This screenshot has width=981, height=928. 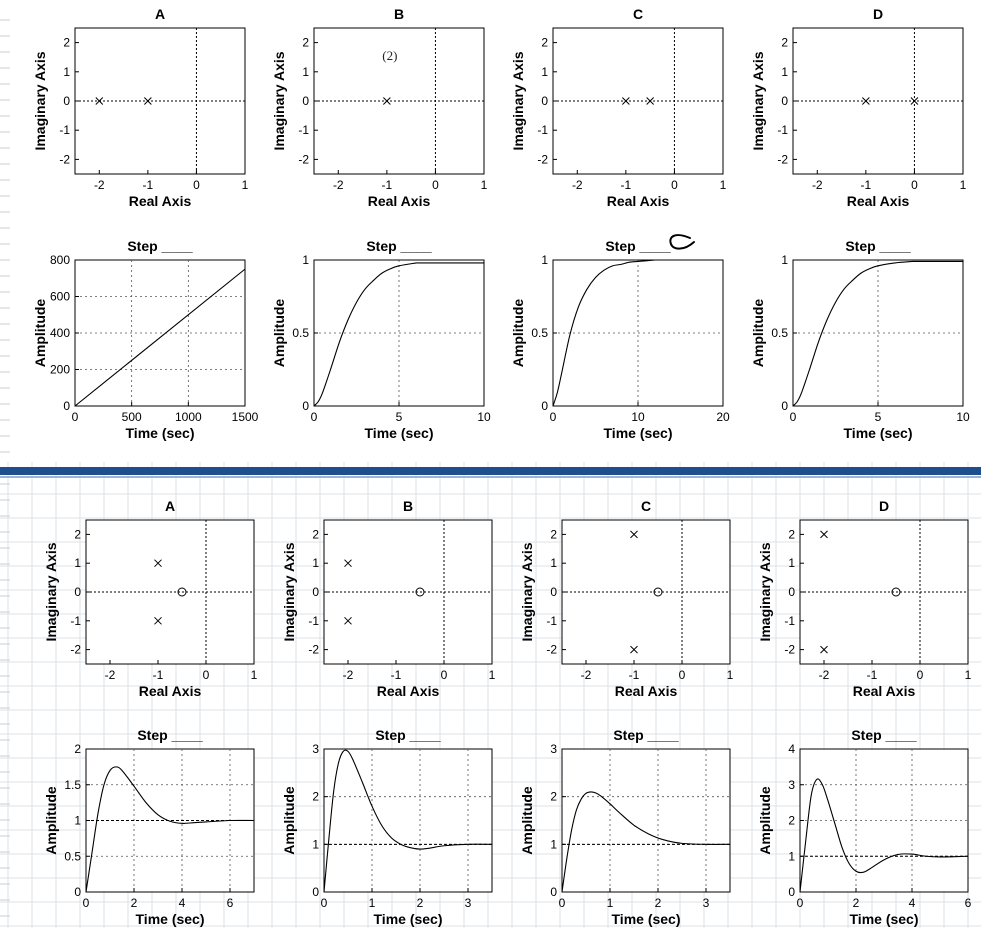 What do you see at coordinates (682, 242) in the screenshot?
I see `handwritten-mark` at bounding box center [682, 242].